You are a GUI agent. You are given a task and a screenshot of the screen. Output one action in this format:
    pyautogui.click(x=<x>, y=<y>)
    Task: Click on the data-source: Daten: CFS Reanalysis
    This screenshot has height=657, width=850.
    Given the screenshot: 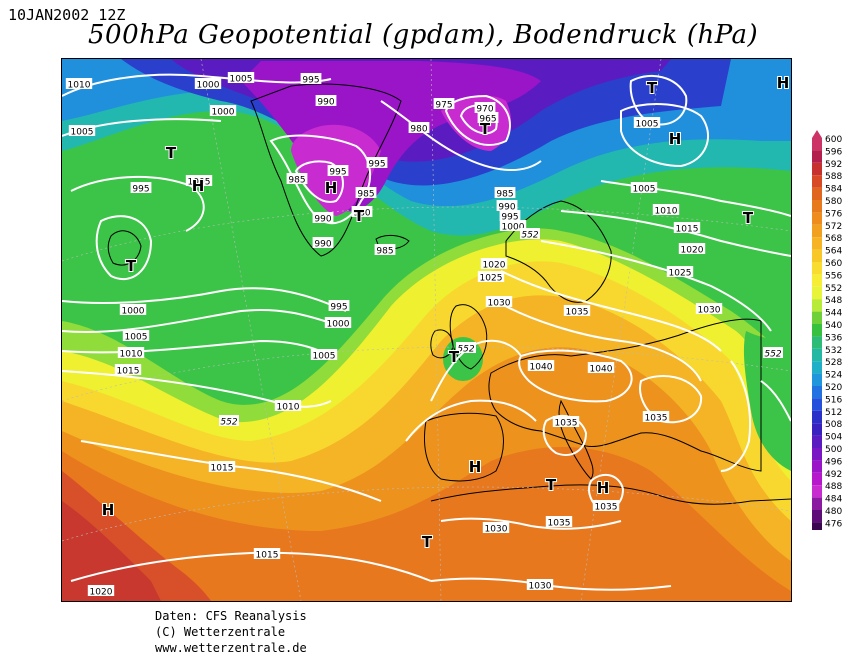 What is the action you would take?
    pyautogui.click(x=231, y=616)
    